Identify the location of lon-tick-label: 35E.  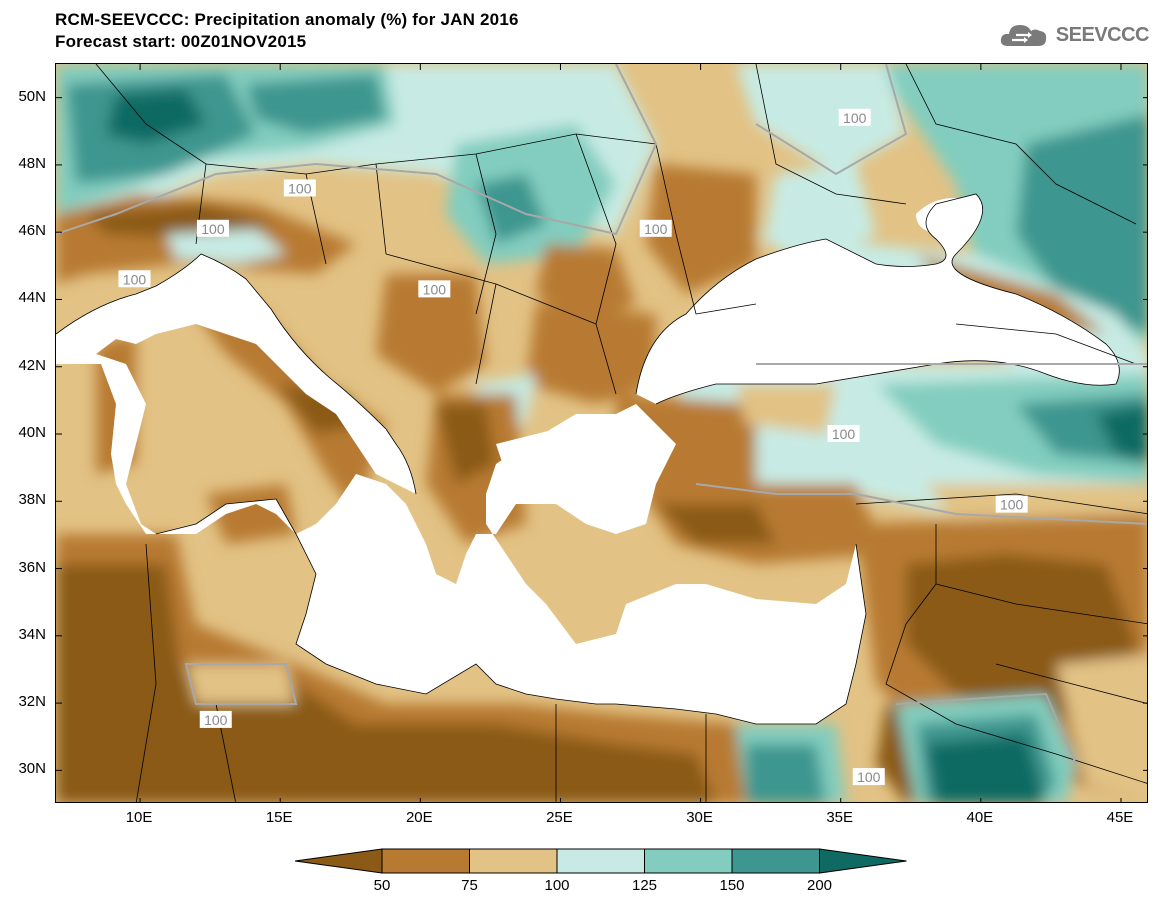
(840, 817).